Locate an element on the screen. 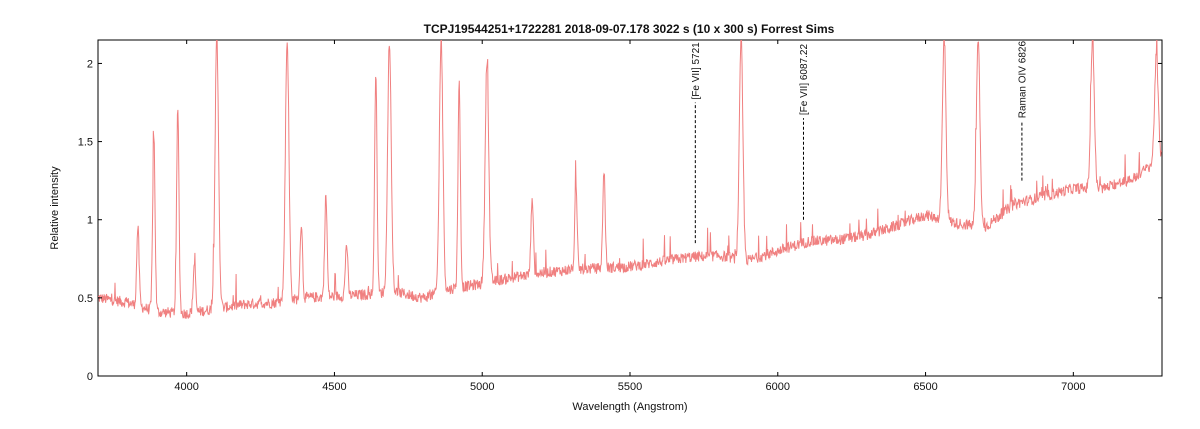 This screenshot has height=429, width=1200. y-axis-title: Relative intensity is located at coordinates (55, 208).